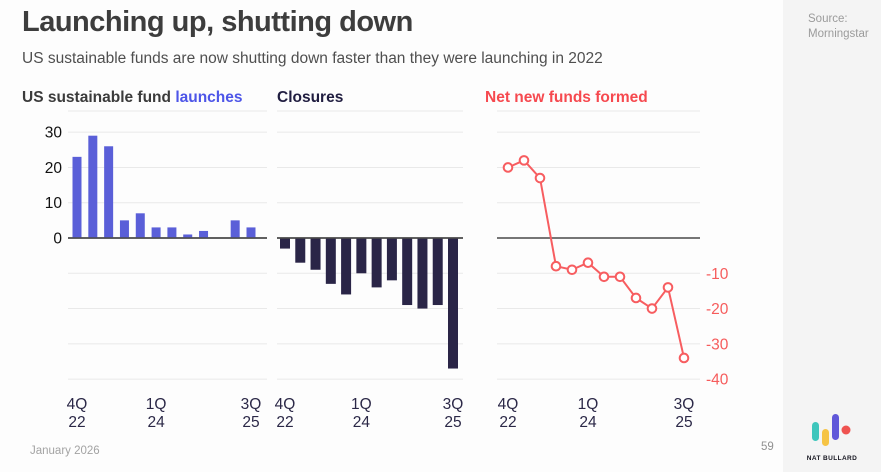  Describe the element at coordinates (524, 160) in the screenshot. I see `net-point-1Q23` at that location.